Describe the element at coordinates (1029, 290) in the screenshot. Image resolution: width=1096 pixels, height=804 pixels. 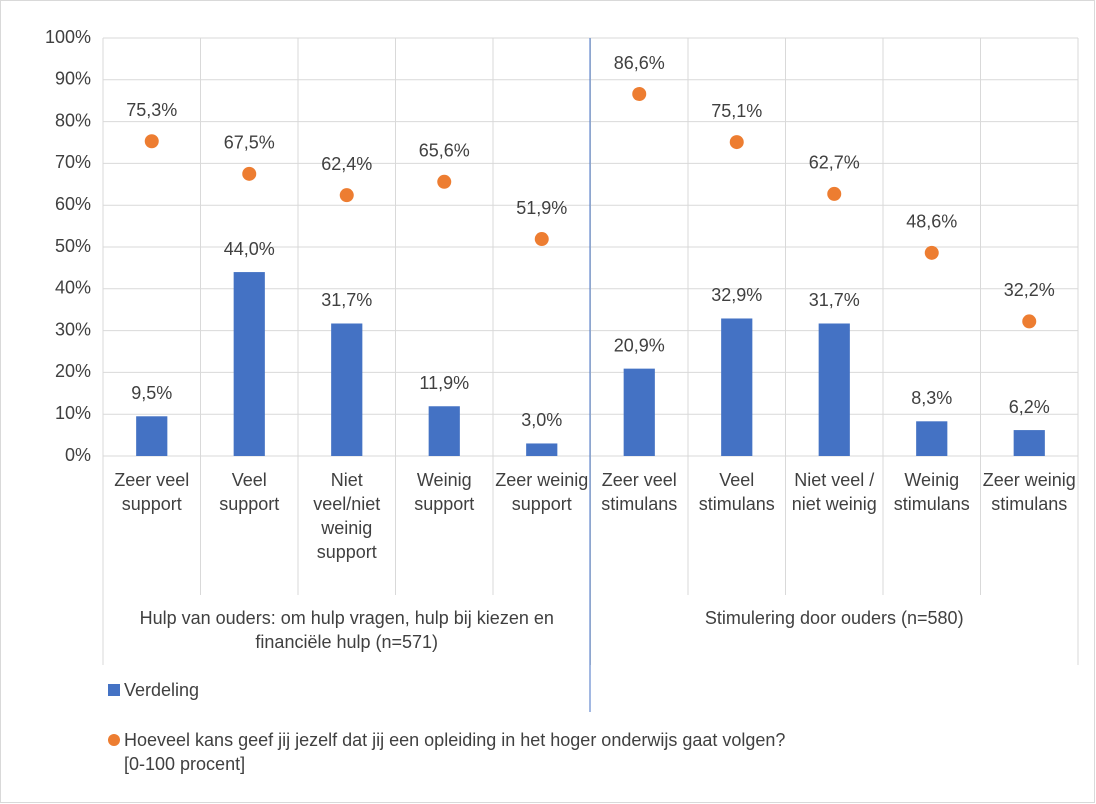
I see `data-label: 32,2%` at that location.